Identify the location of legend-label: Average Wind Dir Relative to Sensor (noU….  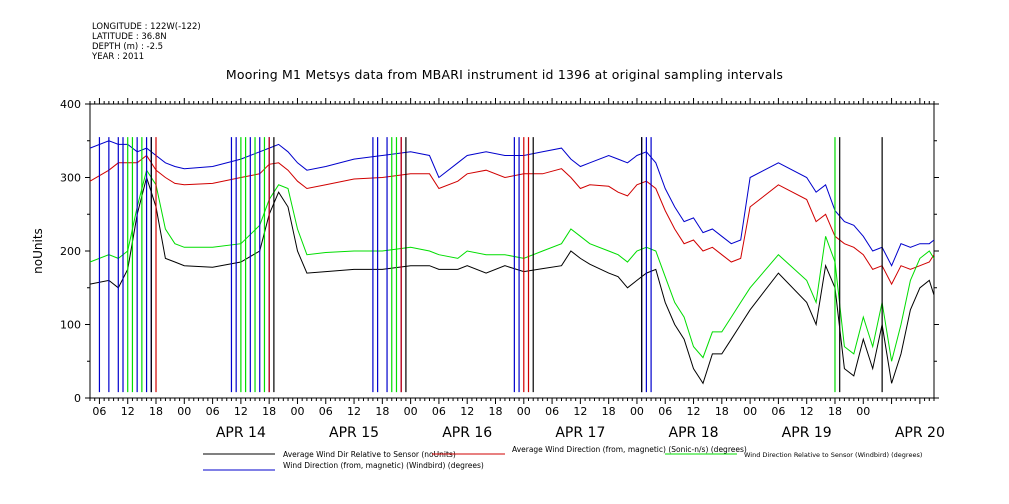
(369, 454).